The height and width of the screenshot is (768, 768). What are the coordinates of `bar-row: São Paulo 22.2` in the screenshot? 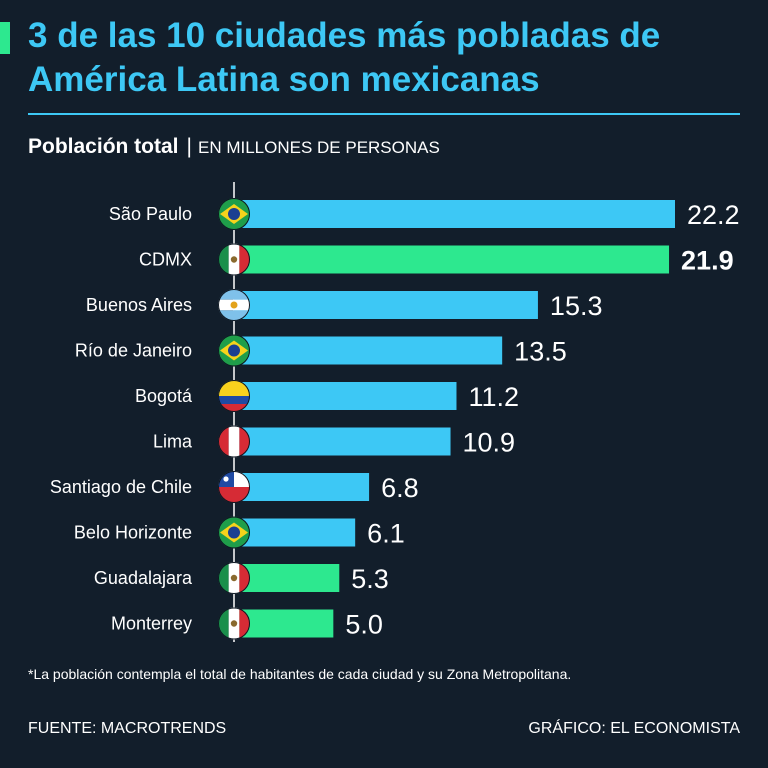 It's located at (424, 214).